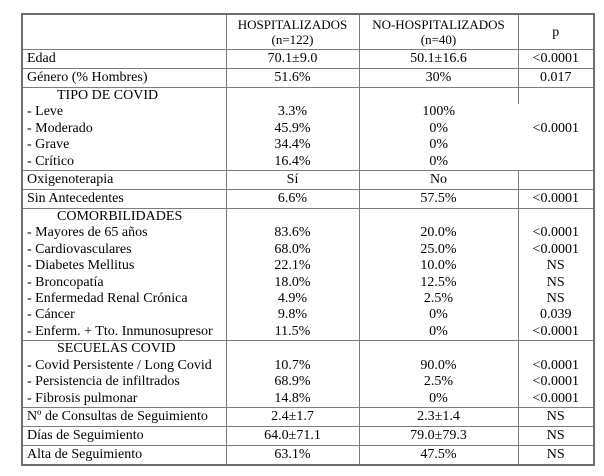 The height and width of the screenshot is (476, 604). I want to click on hospitalized-value-cell: 11.5%, so click(293, 332).